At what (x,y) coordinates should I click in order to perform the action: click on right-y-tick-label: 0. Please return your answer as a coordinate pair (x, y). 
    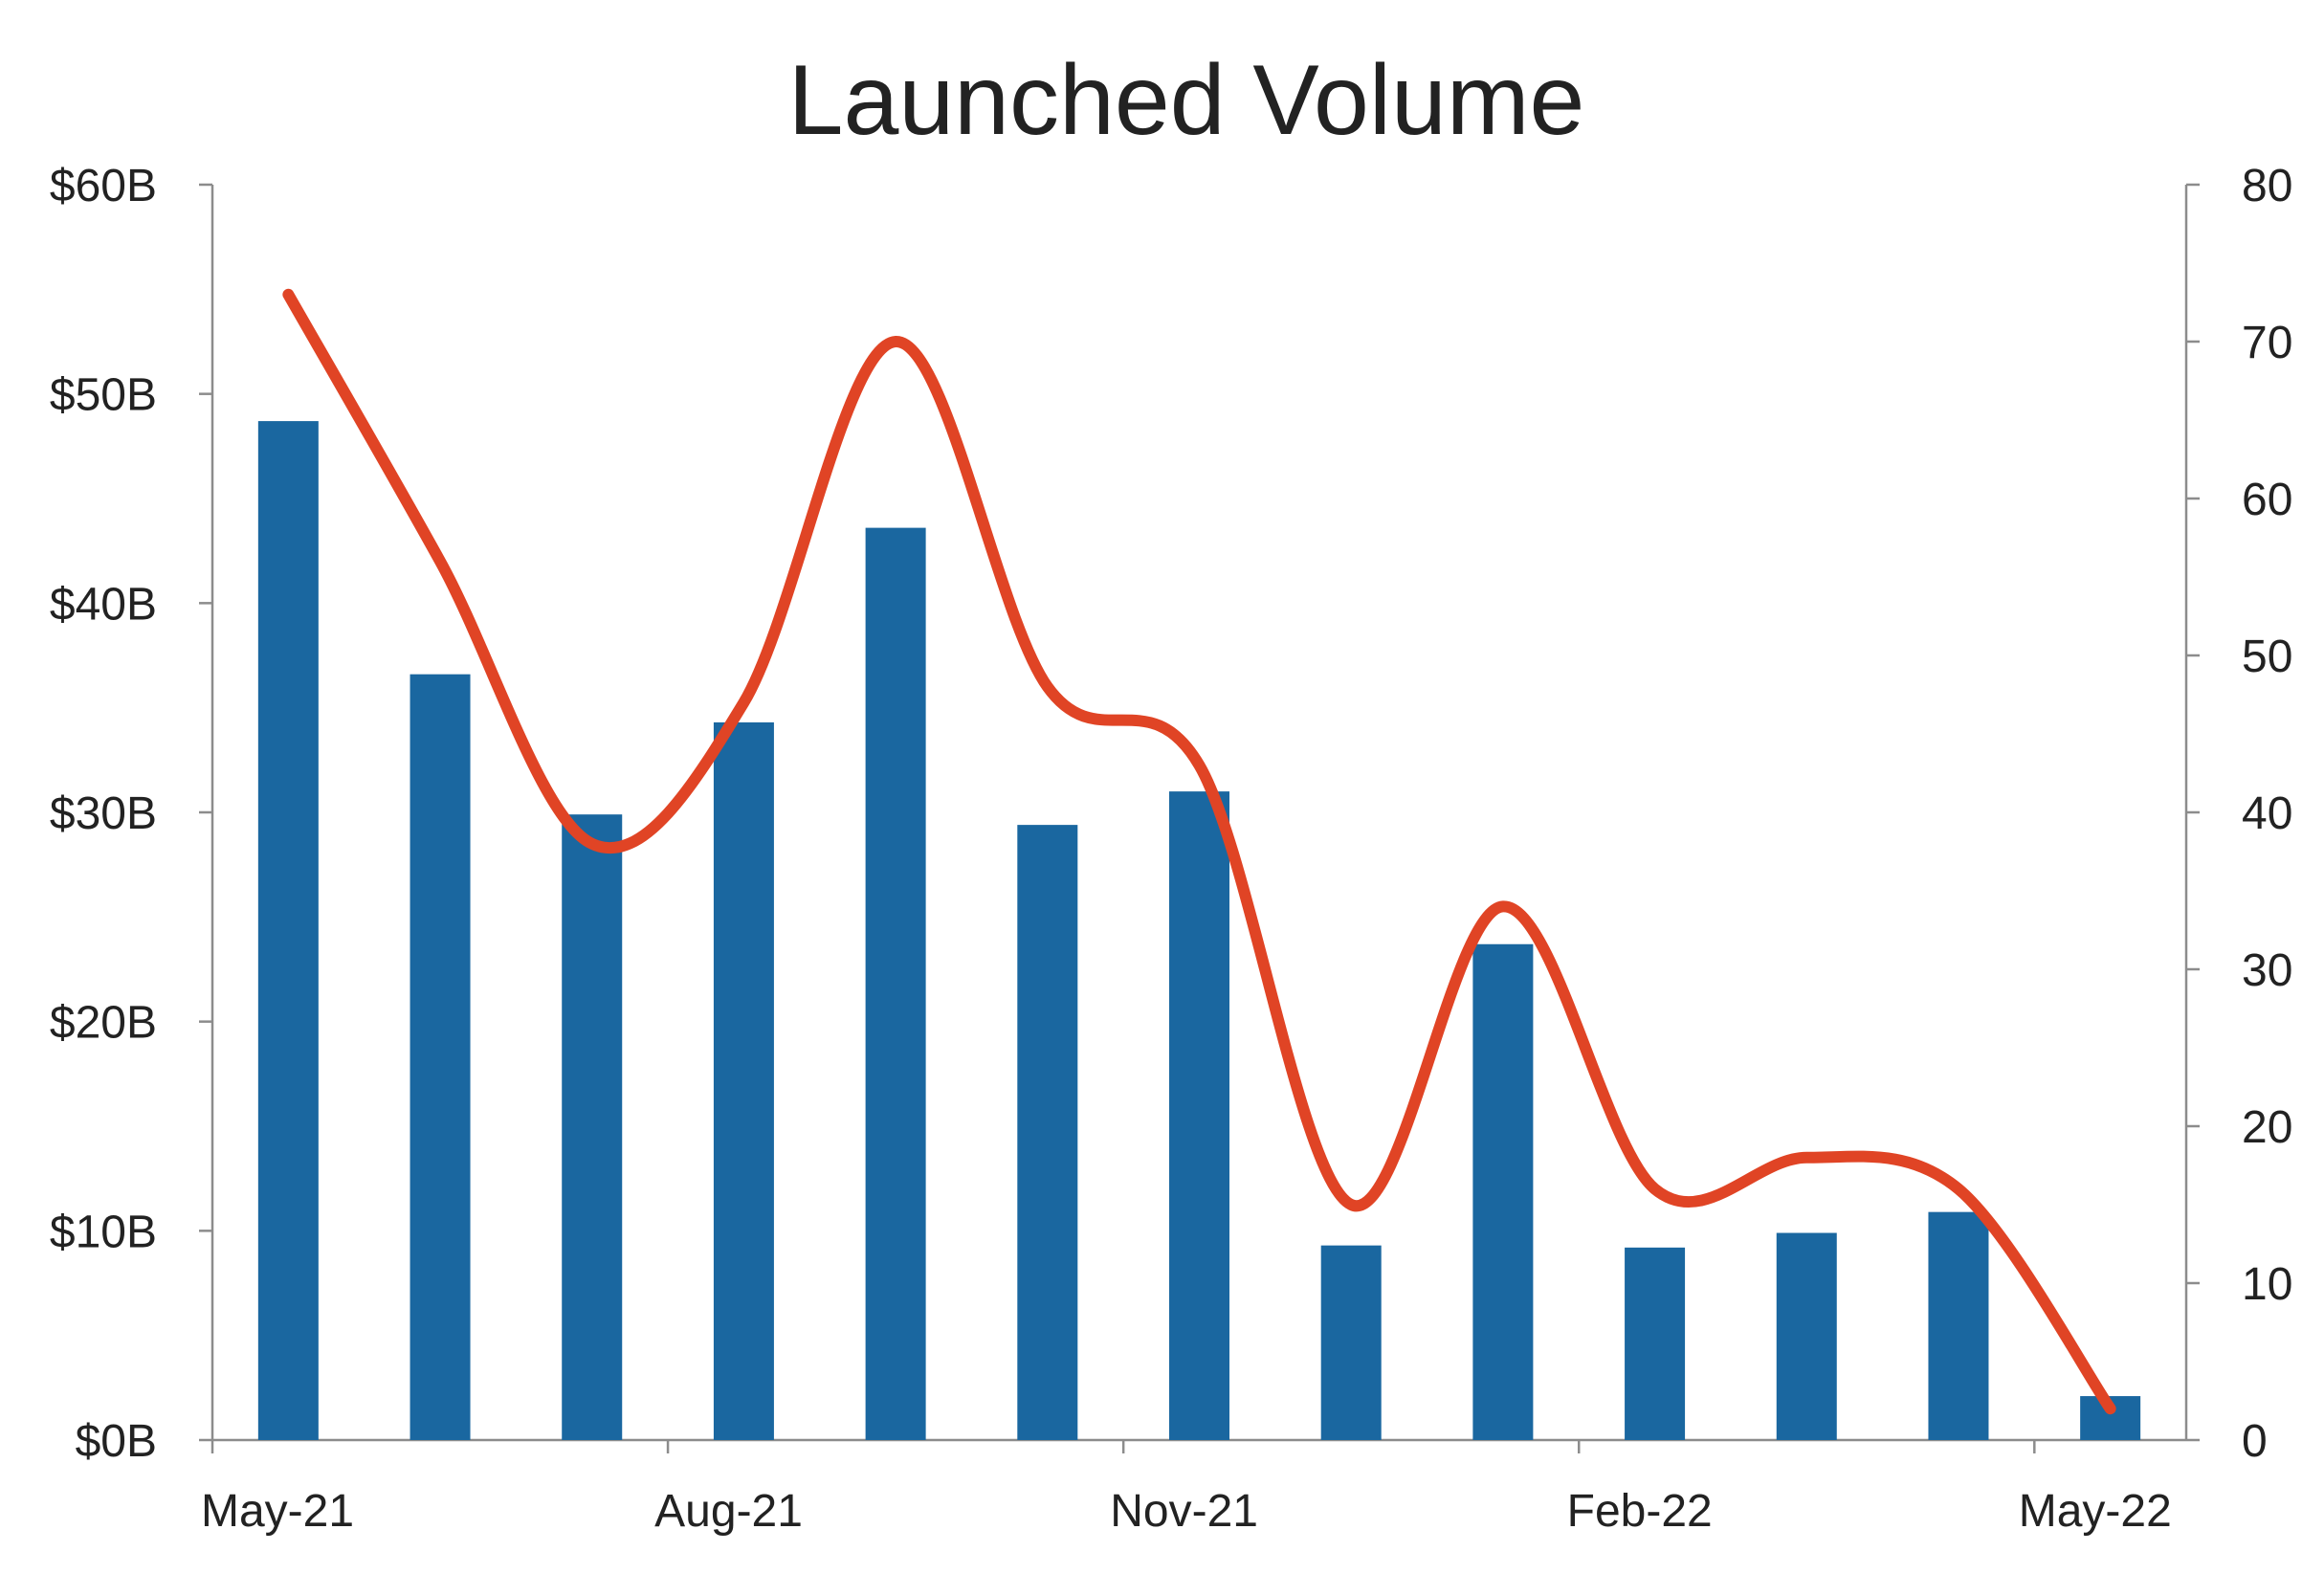
    Looking at the image, I should click on (2255, 1441).